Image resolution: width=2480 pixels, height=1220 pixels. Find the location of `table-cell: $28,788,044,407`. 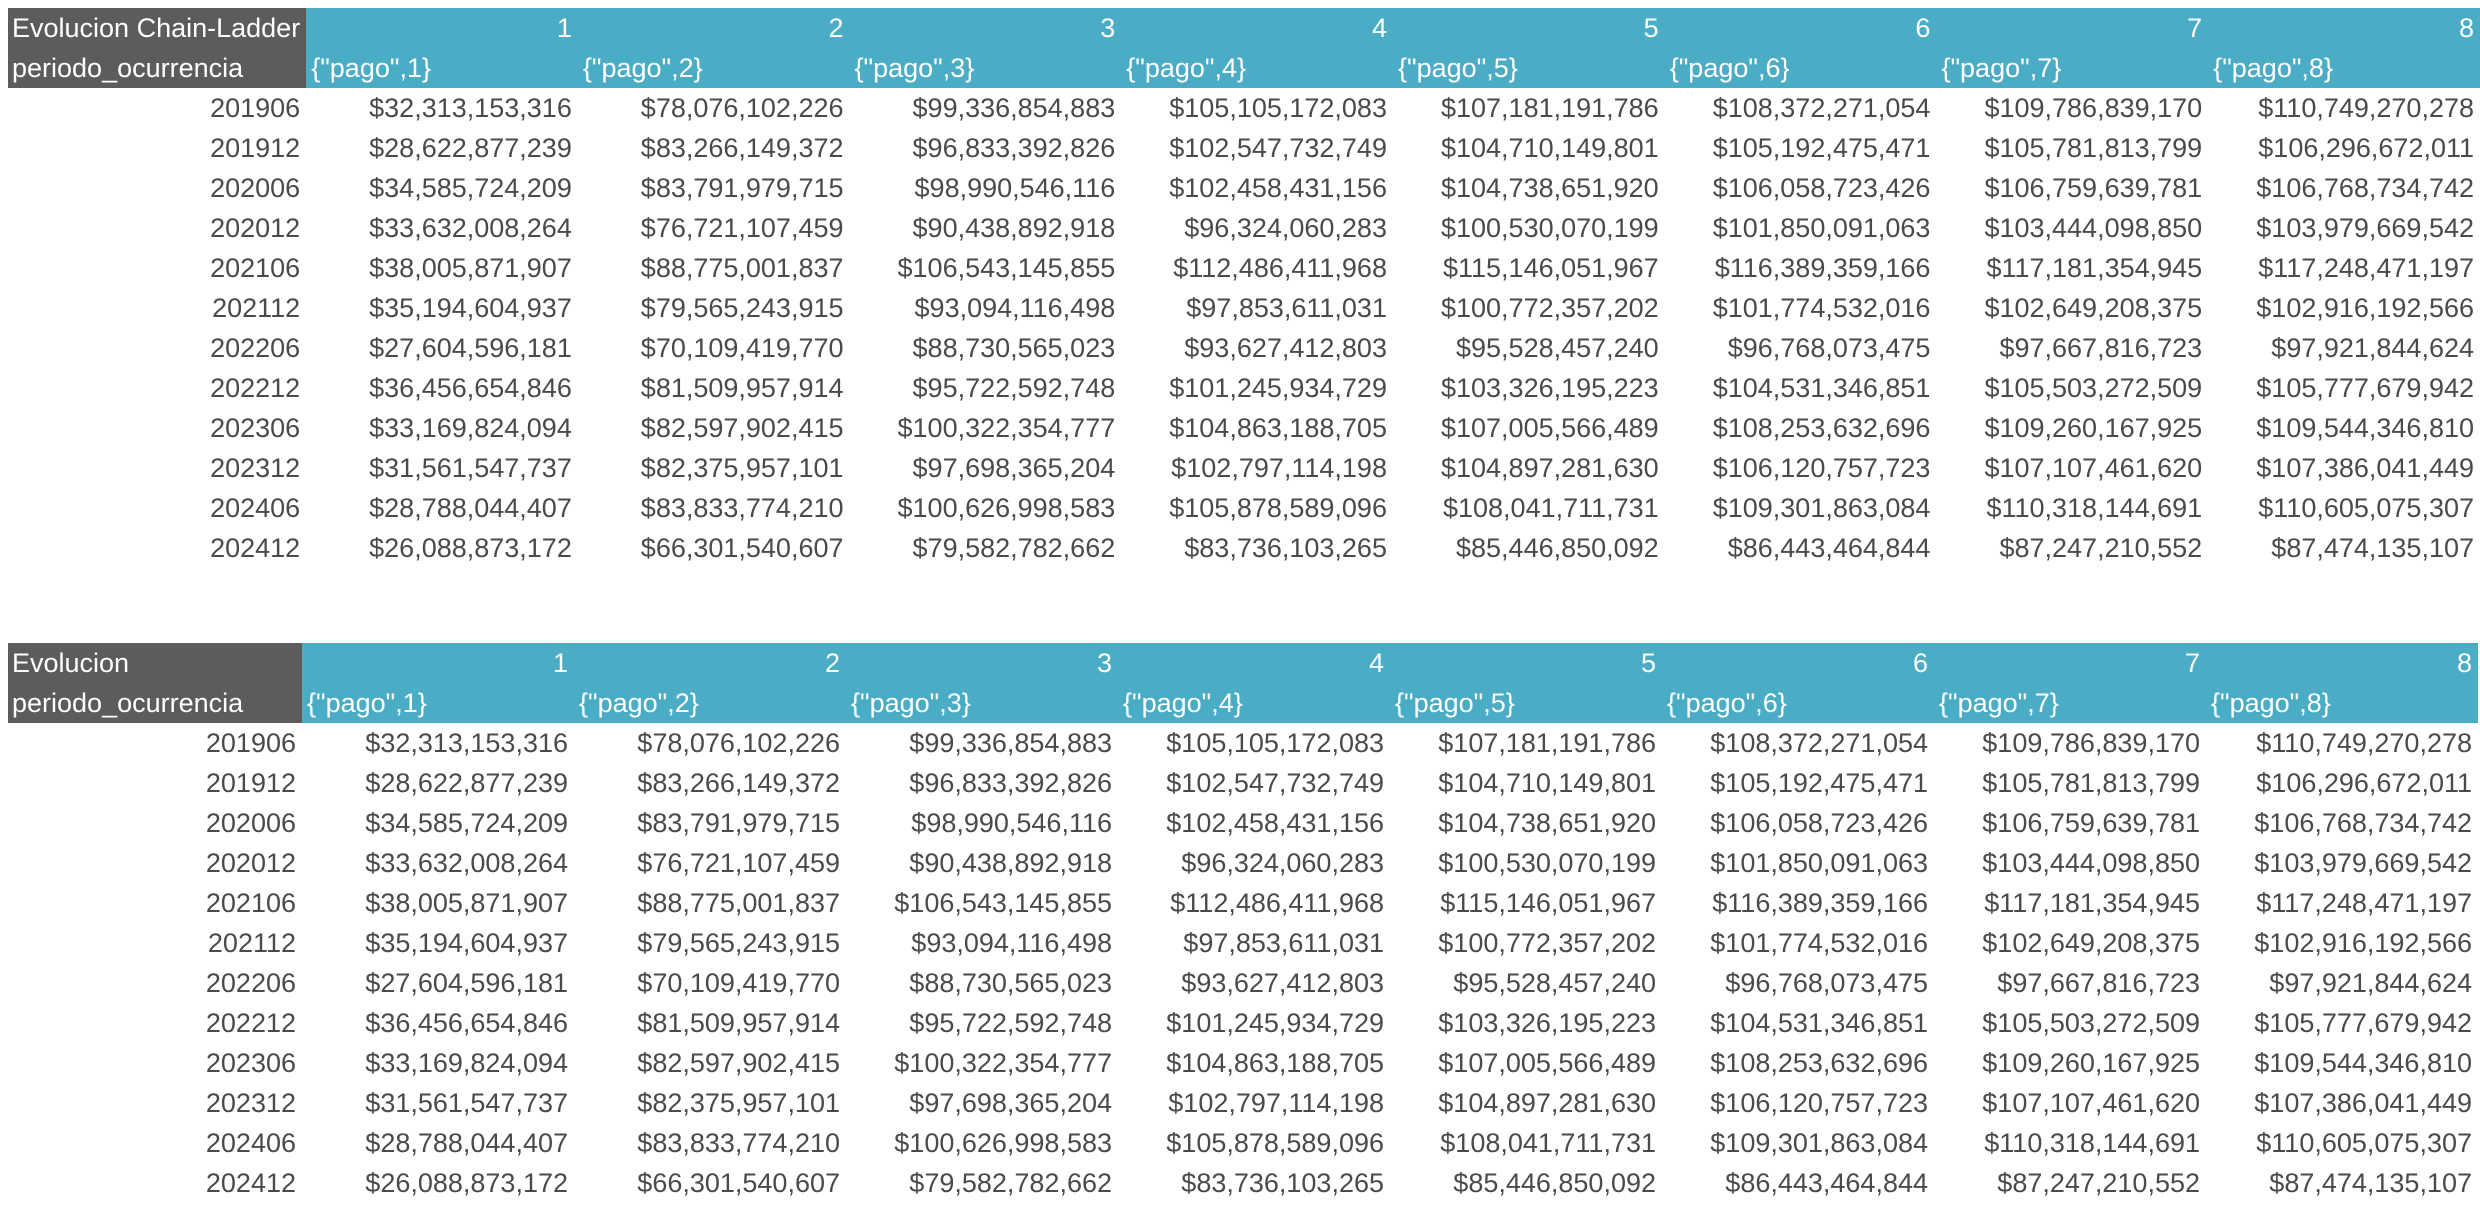

table-cell: $28,788,044,407 is located at coordinates (470, 508).